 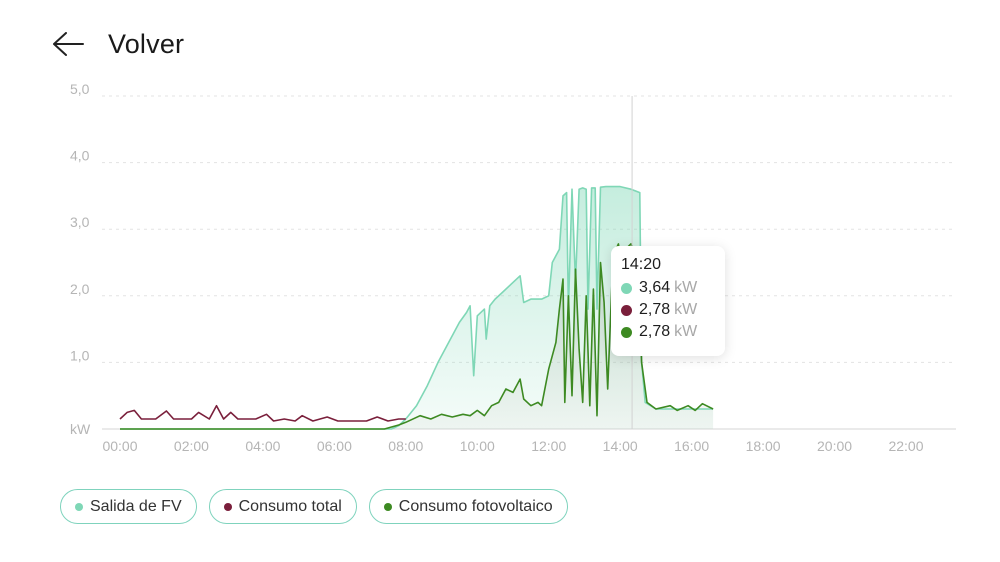 I want to click on x-tick-label: 12:00, so click(x=548, y=446).